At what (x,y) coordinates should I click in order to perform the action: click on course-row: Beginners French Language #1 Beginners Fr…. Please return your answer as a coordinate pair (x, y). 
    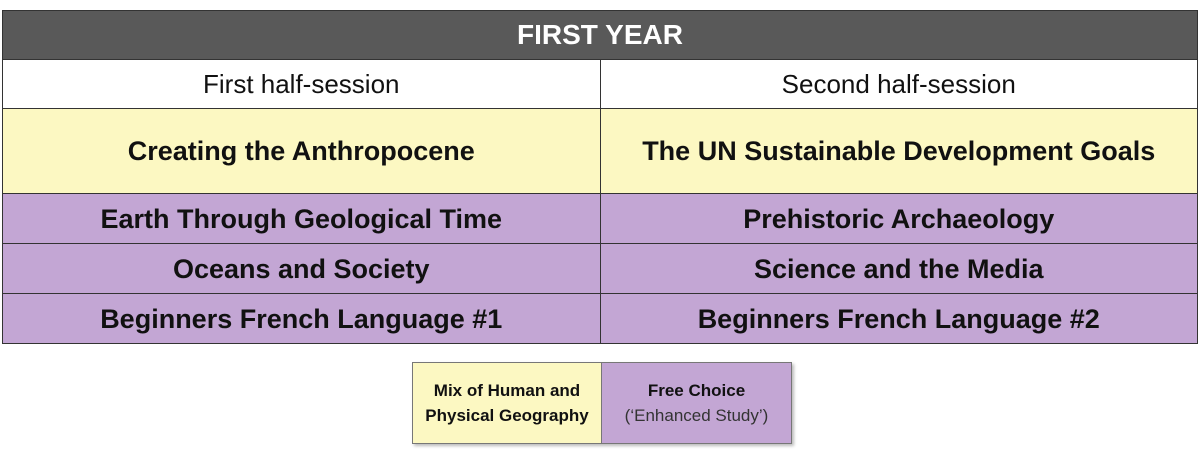
    Looking at the image, I should click on (600, 318).